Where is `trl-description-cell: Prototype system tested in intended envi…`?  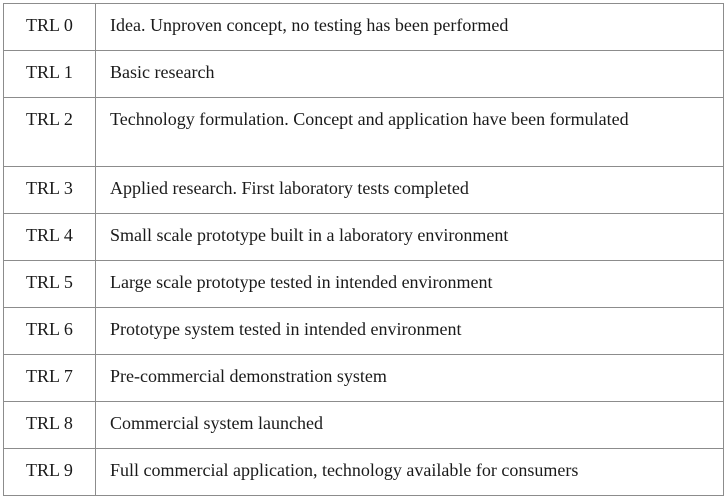 trl-description-cell: Prototype system tested in intended envi… is located at coordinates (409, 331).